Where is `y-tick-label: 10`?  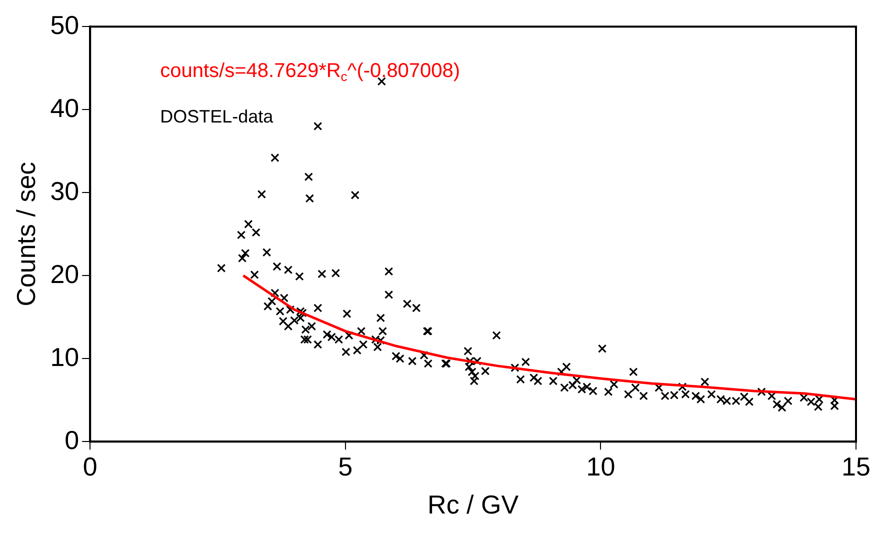
y-tick-label: 10 is located at coordinates (65, 357).